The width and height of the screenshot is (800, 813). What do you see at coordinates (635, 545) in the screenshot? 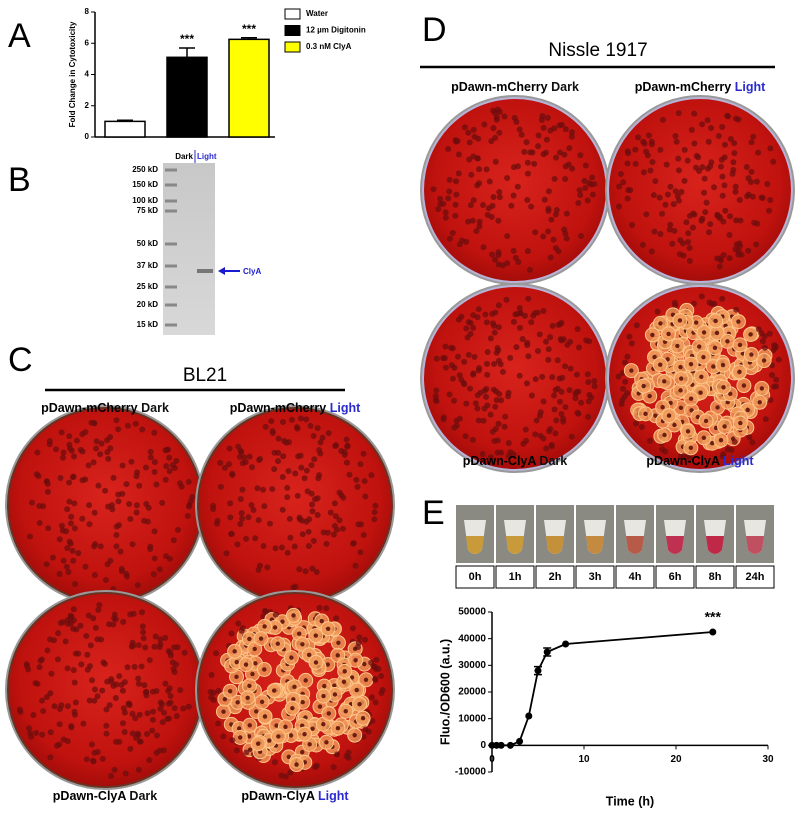
I see `tube-liquid` at bounding box center [635, 545].